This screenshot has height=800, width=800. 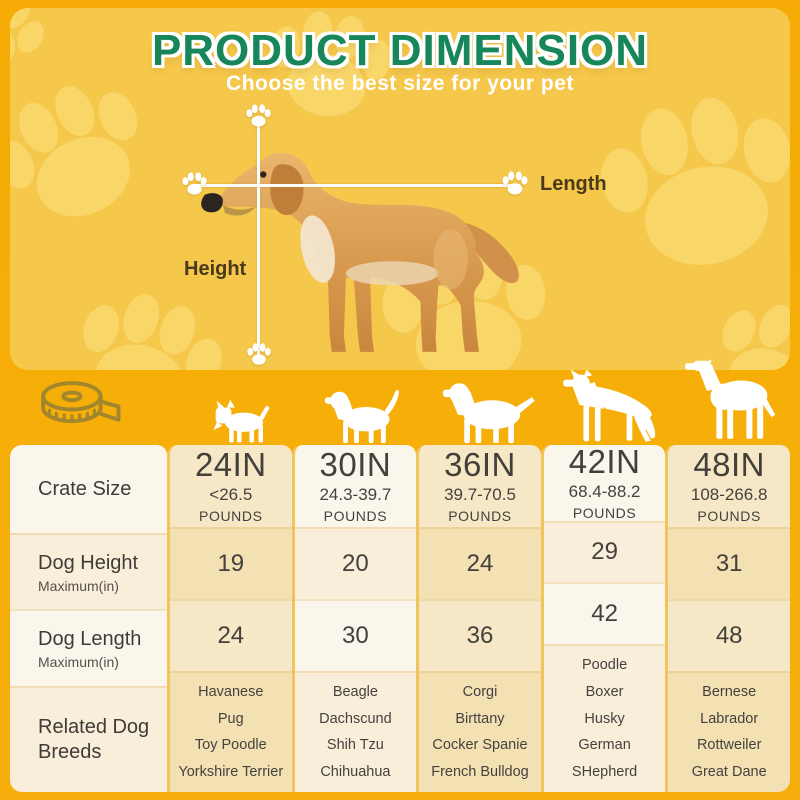 What do you see at coordinates (361, 416) in the screenshot?
I see `beagle-silhouette-icon` at bounding box center [361, 416].